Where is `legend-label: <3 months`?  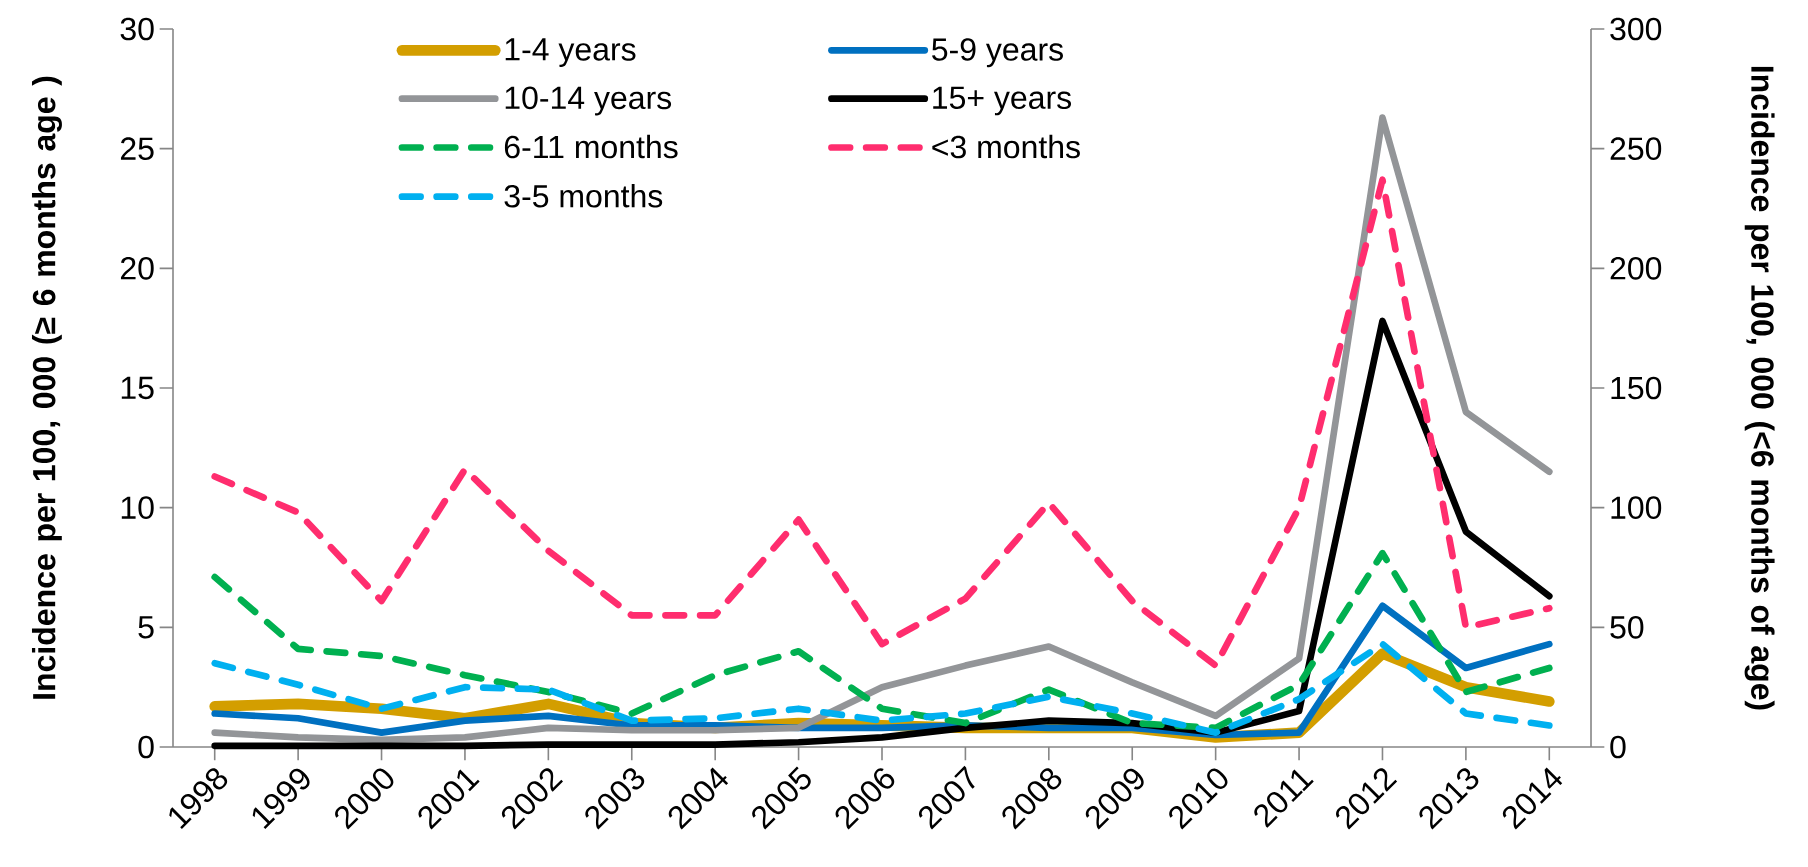
legend-label: <3 months is located at coordinates (1006, 146).